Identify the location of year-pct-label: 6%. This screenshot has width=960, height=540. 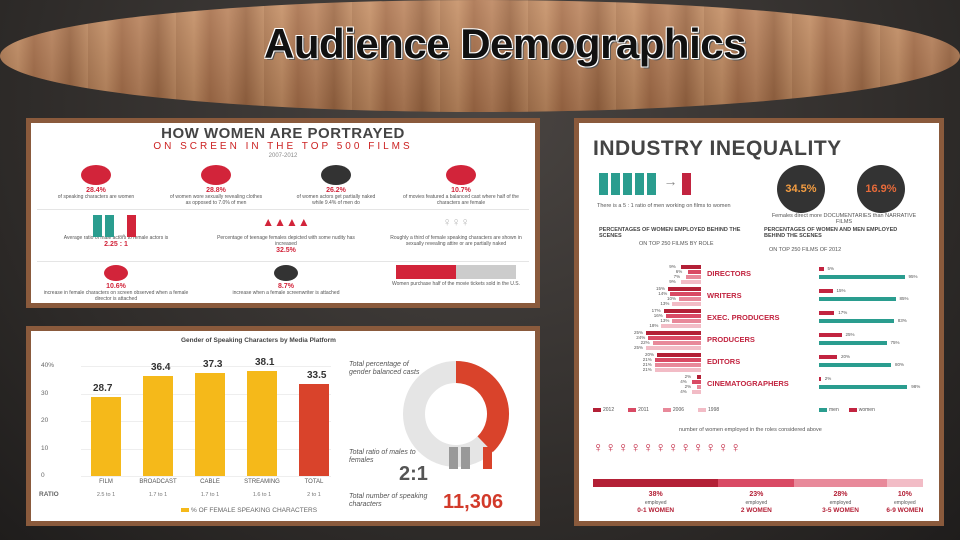
(679, 271).